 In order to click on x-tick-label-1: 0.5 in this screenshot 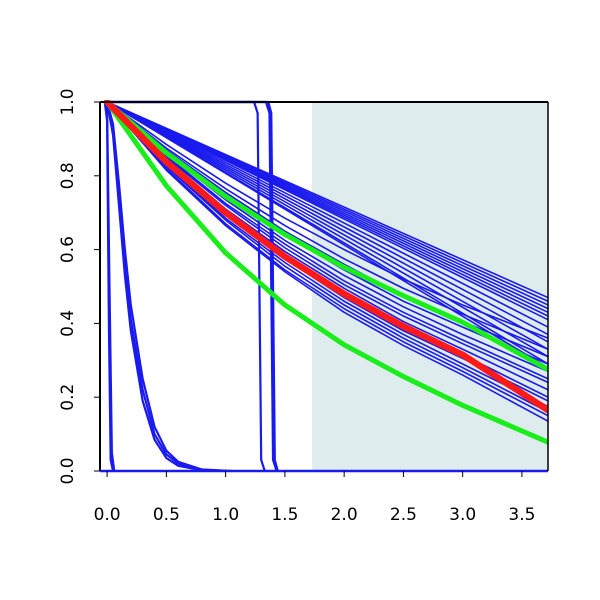, I will do `click(166, 515)`.